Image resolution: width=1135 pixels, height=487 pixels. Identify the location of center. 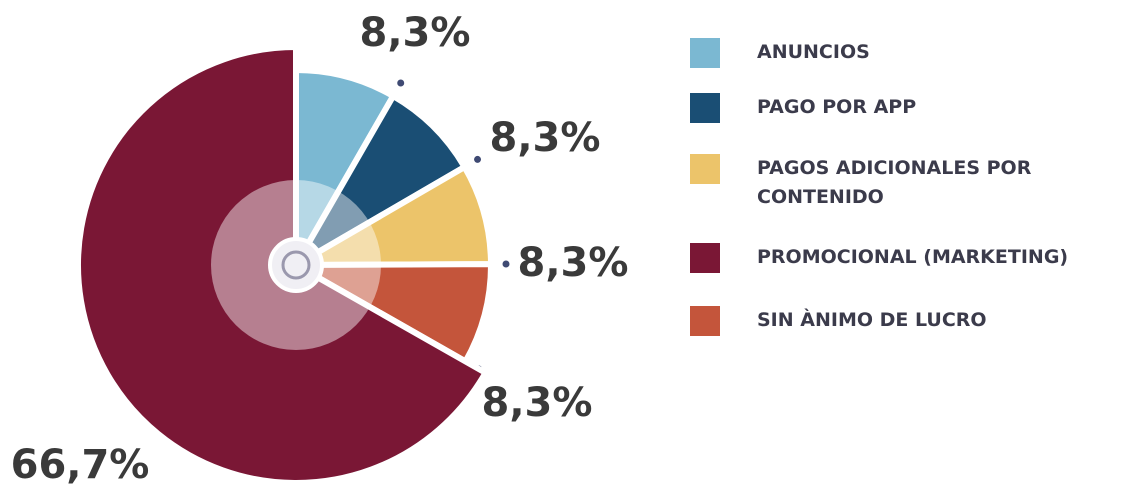
(296, 265).